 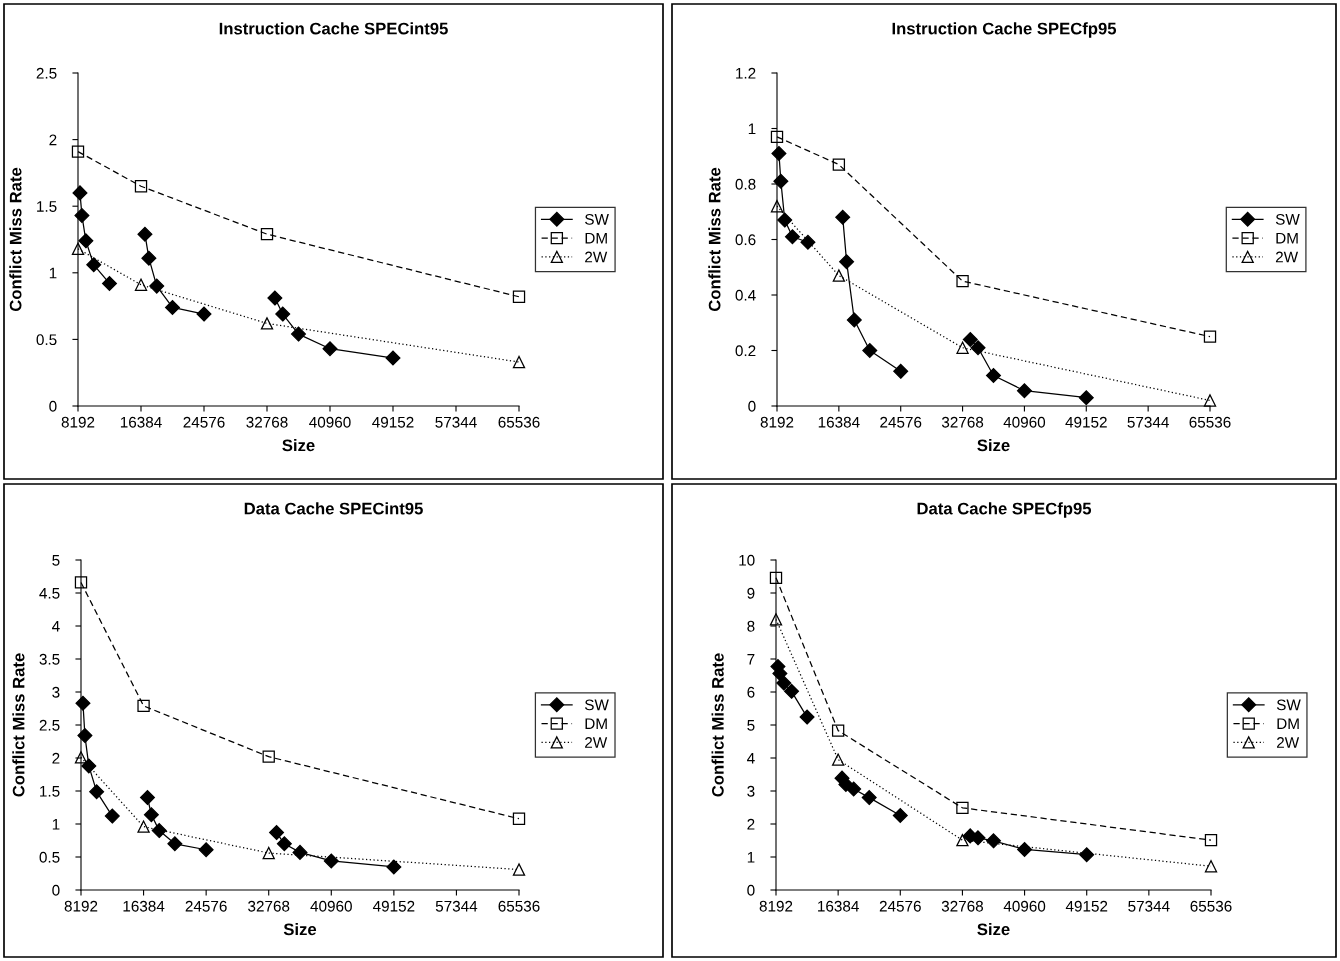 I want to click on y-tick-label: 0.2, so click(x=745, y=351).